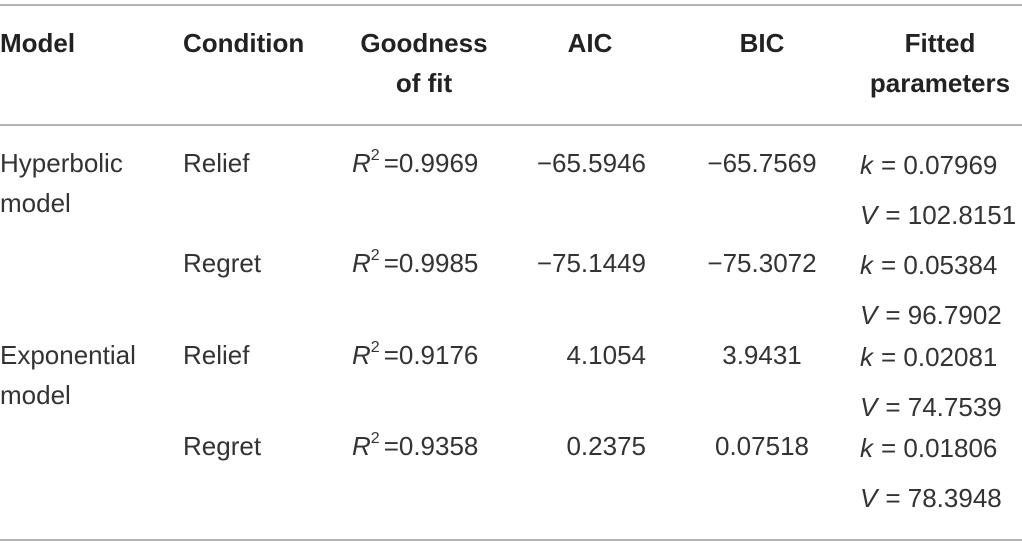  Describe the element at coordinates (943, 407) in the screenshot. I see `parameter-value: = 74.7539` at that location.